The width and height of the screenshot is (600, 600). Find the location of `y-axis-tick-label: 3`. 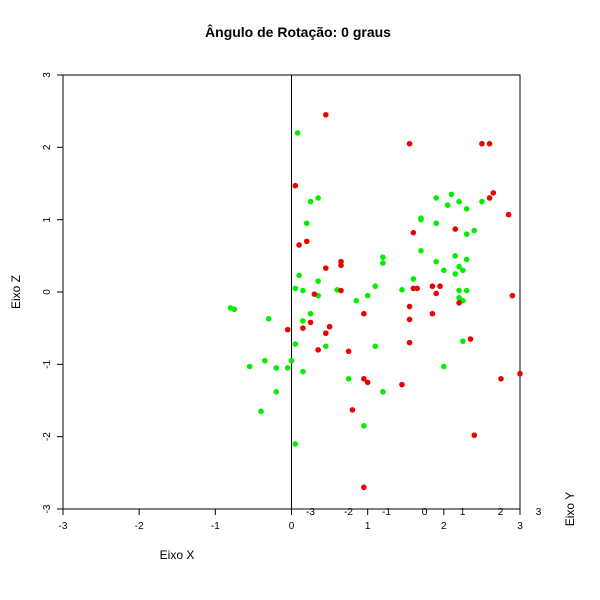

y-axis-tick-label: 3 is located at coordinates (539, 512).